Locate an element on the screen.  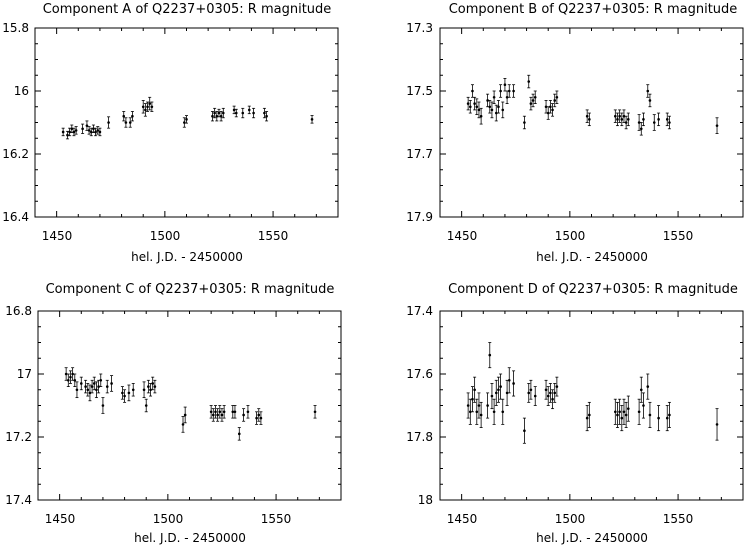
chart-title: Component A of Q2237+0305: R magnitude is located at coordinates (187, 9).